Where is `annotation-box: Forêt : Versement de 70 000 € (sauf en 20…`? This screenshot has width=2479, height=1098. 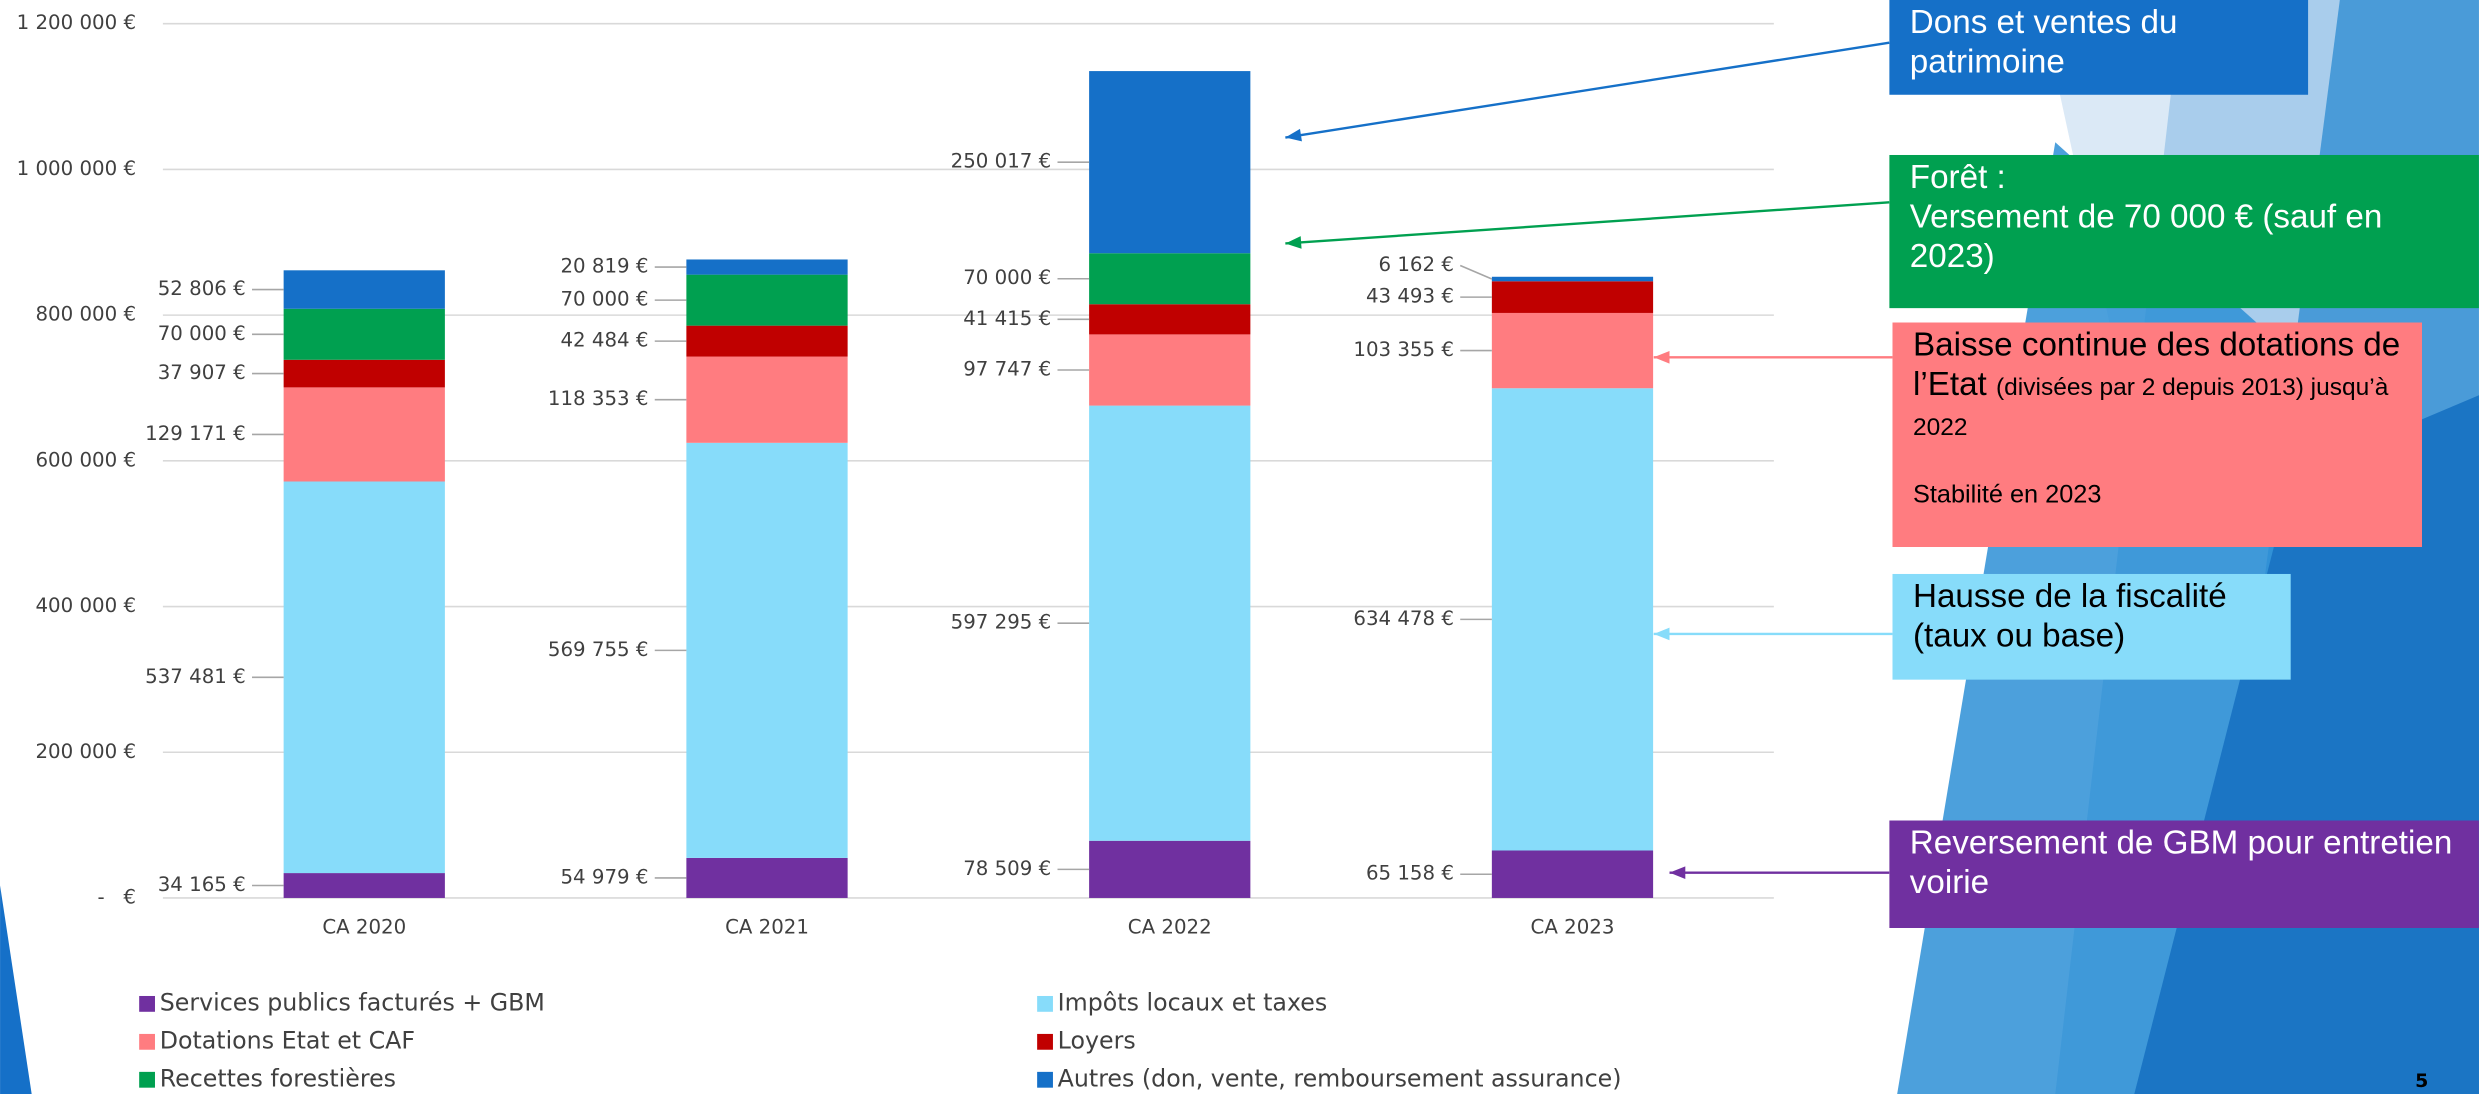 annotation-box: Forêt : Versement de 70 000 € (sauf en 20… is located at coordinates (2184, 231).